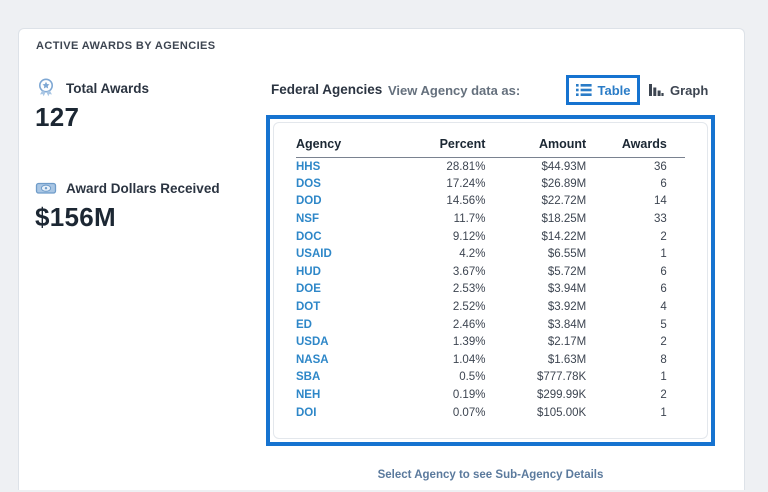 This screenshot has height=492, width=768. I want to click on percent-cell: 28.81%, so click(466, 166).